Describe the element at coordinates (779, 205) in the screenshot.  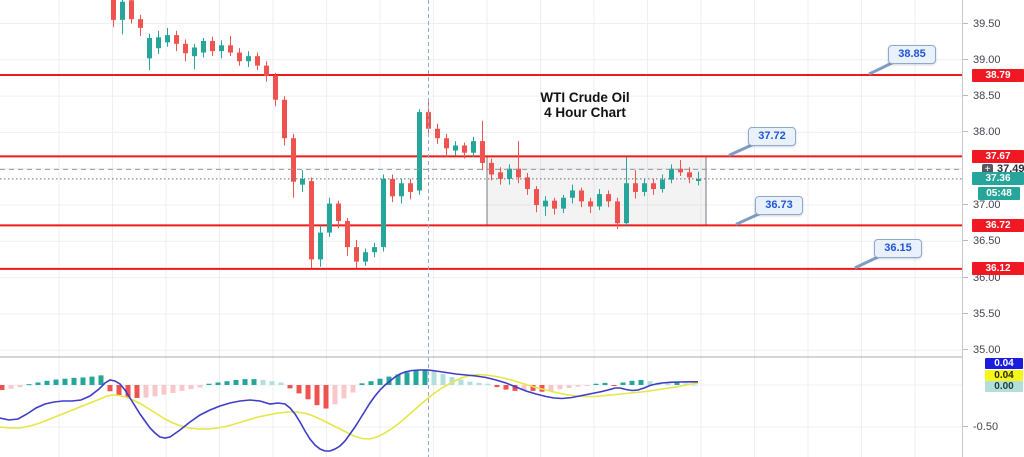
I see `price-callout-36-73: 36.73` at that location.